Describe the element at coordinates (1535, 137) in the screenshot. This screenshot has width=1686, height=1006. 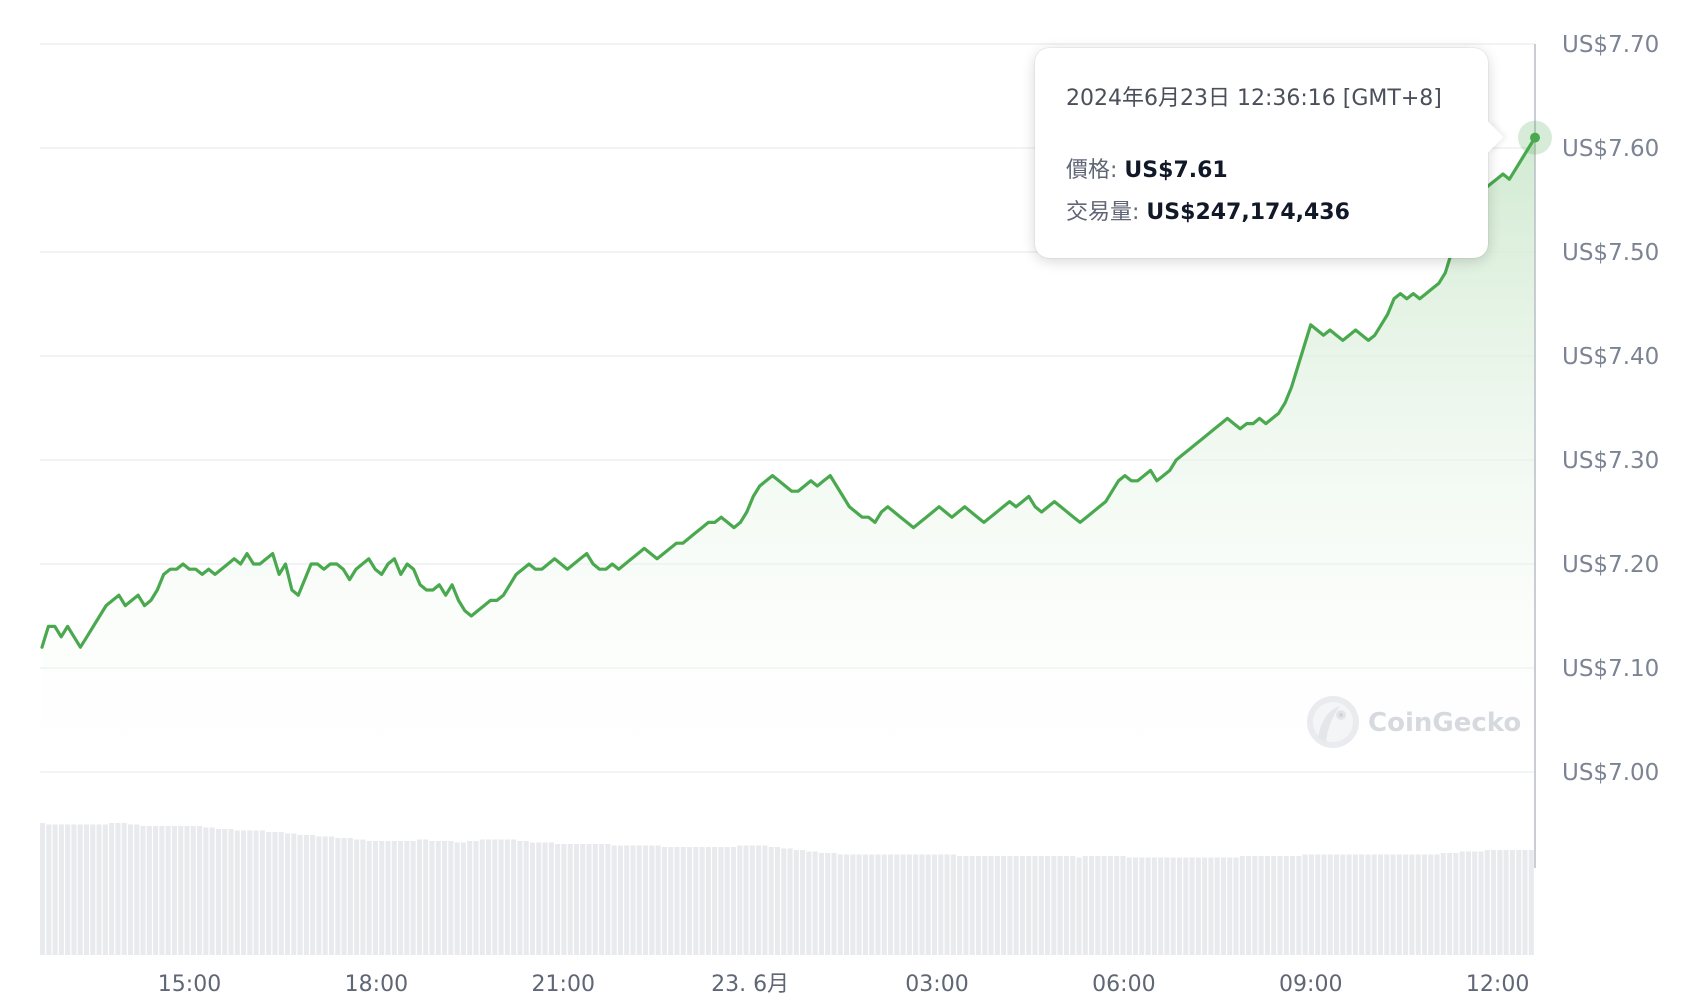
I see `hover-point` at that location.